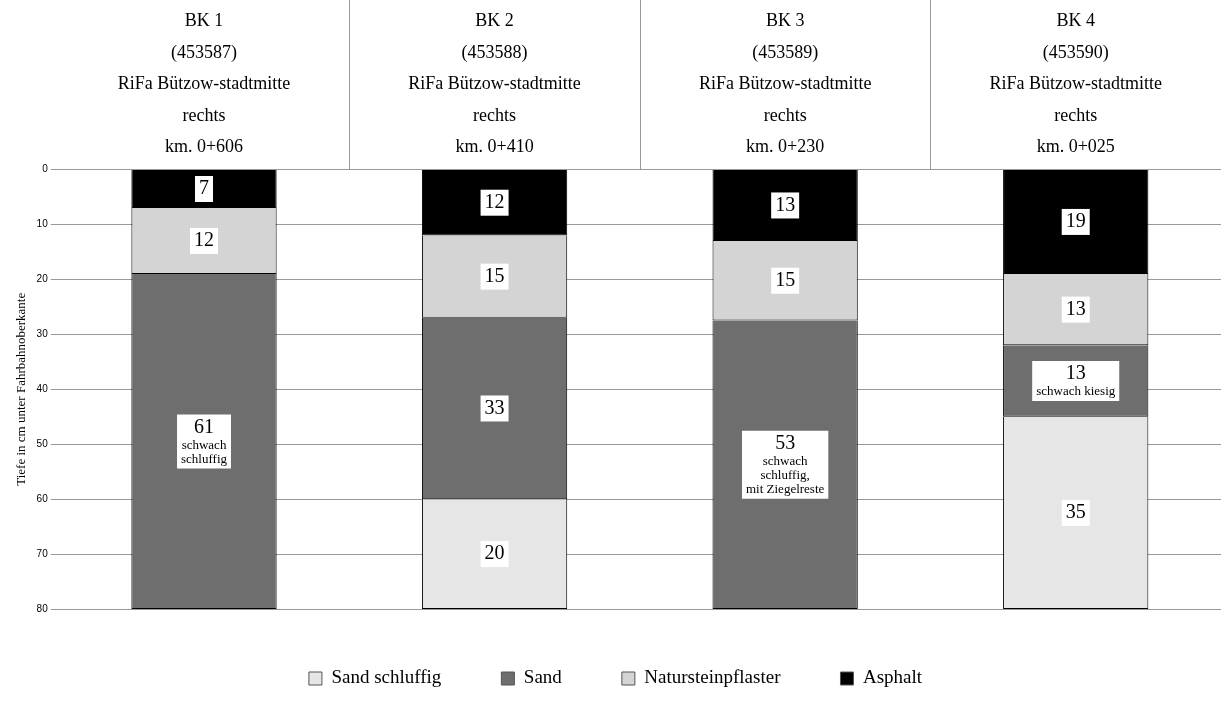 This screenshot has height=704, width=1221. Describe the element at coordinates (785, 83) in the screenshot. I see `x-tick-label: BK 3 (453589) RiFa Bützow-stadtmitte rechts km. 0+230` at that location.